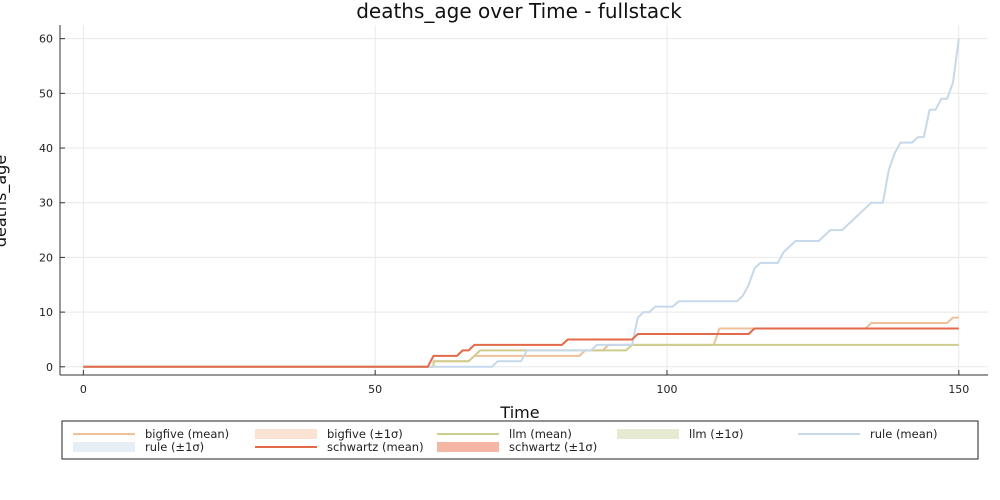  What do you see at coordinates (540, 434) in the screenshot?
I see `legend-label: llm (mean)` at bounding box center [540, 434].